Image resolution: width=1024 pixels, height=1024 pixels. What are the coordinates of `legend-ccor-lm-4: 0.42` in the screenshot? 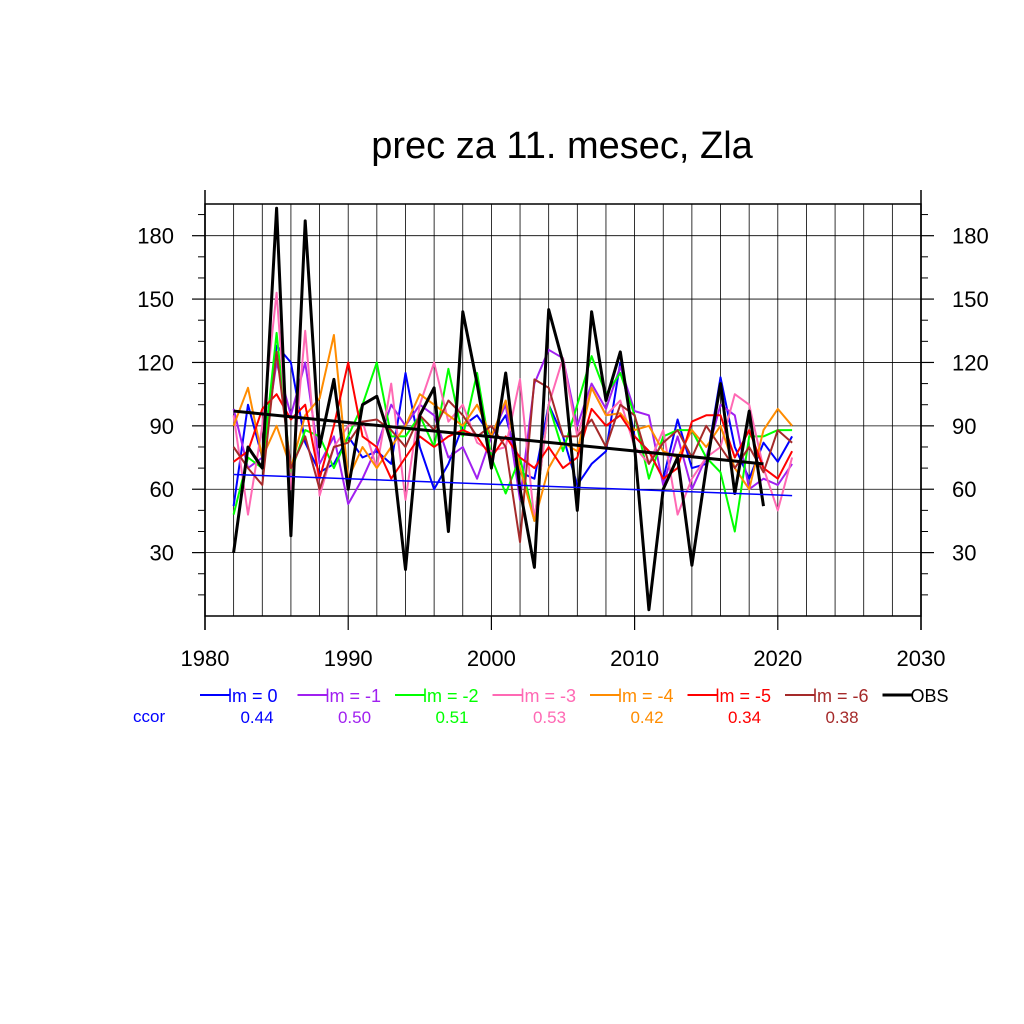 It's located at (646, 717).